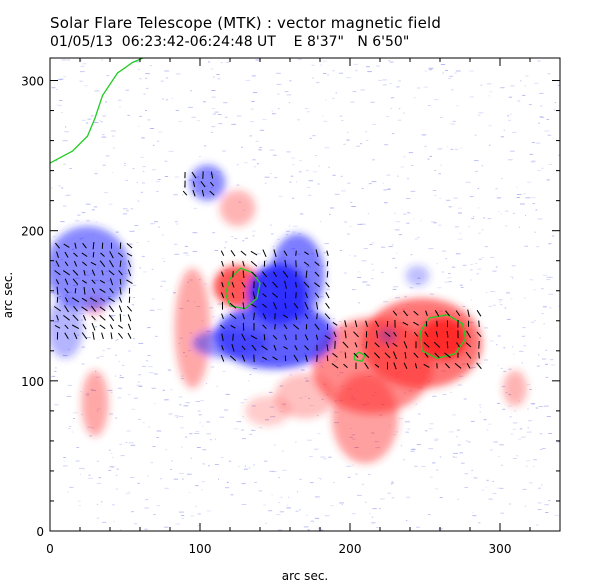 The width and height of the screenshot is (612, 585). What do you see at coordinates (207, 182) in the screenshot?
I see `negative-polarity-region` at bounding box center [207, 182].